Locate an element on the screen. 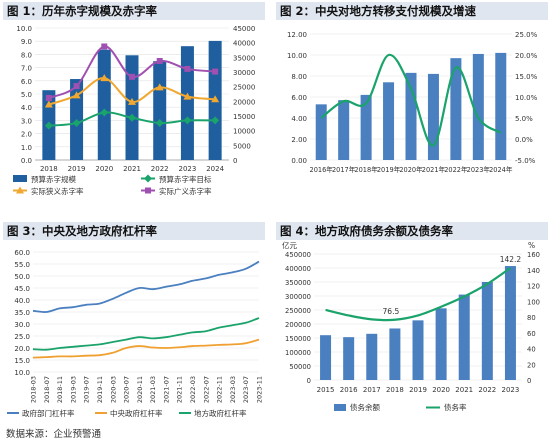 The width and height of the screenshot is (550, 446). chart-3-x-tick-label: 2018-03 is located at coordinates (34, 389).